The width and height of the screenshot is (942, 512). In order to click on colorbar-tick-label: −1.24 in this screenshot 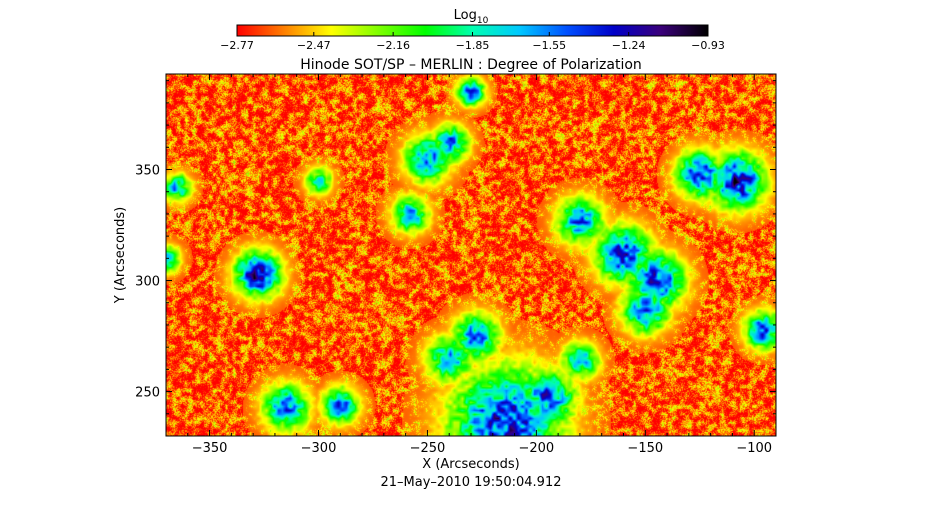, I will do `click(629, 45)`.